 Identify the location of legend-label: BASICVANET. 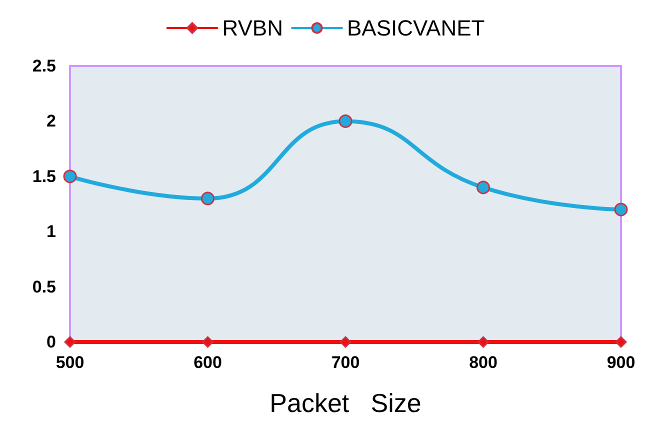
(415, 28).